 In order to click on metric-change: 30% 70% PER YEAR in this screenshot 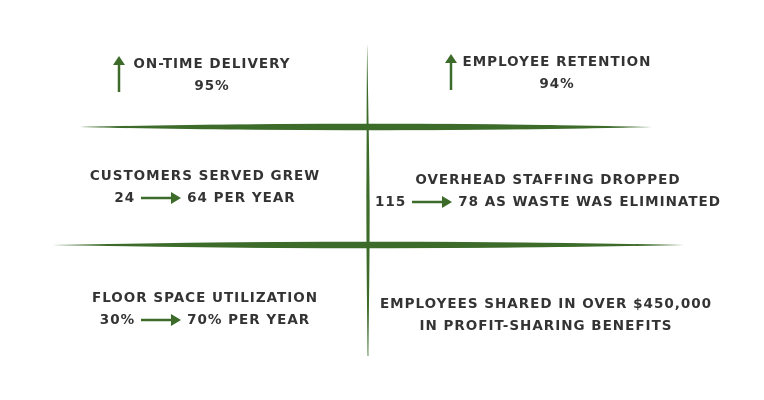, I will do `click(205, 320)`.